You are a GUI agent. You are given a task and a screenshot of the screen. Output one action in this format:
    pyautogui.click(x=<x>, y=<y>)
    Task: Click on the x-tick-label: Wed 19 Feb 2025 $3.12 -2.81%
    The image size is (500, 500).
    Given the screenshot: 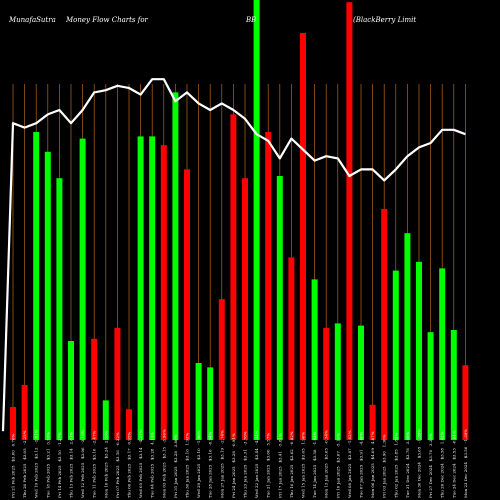 What is the action you would take?
    pyautogui.click(x=36, y=463)
    